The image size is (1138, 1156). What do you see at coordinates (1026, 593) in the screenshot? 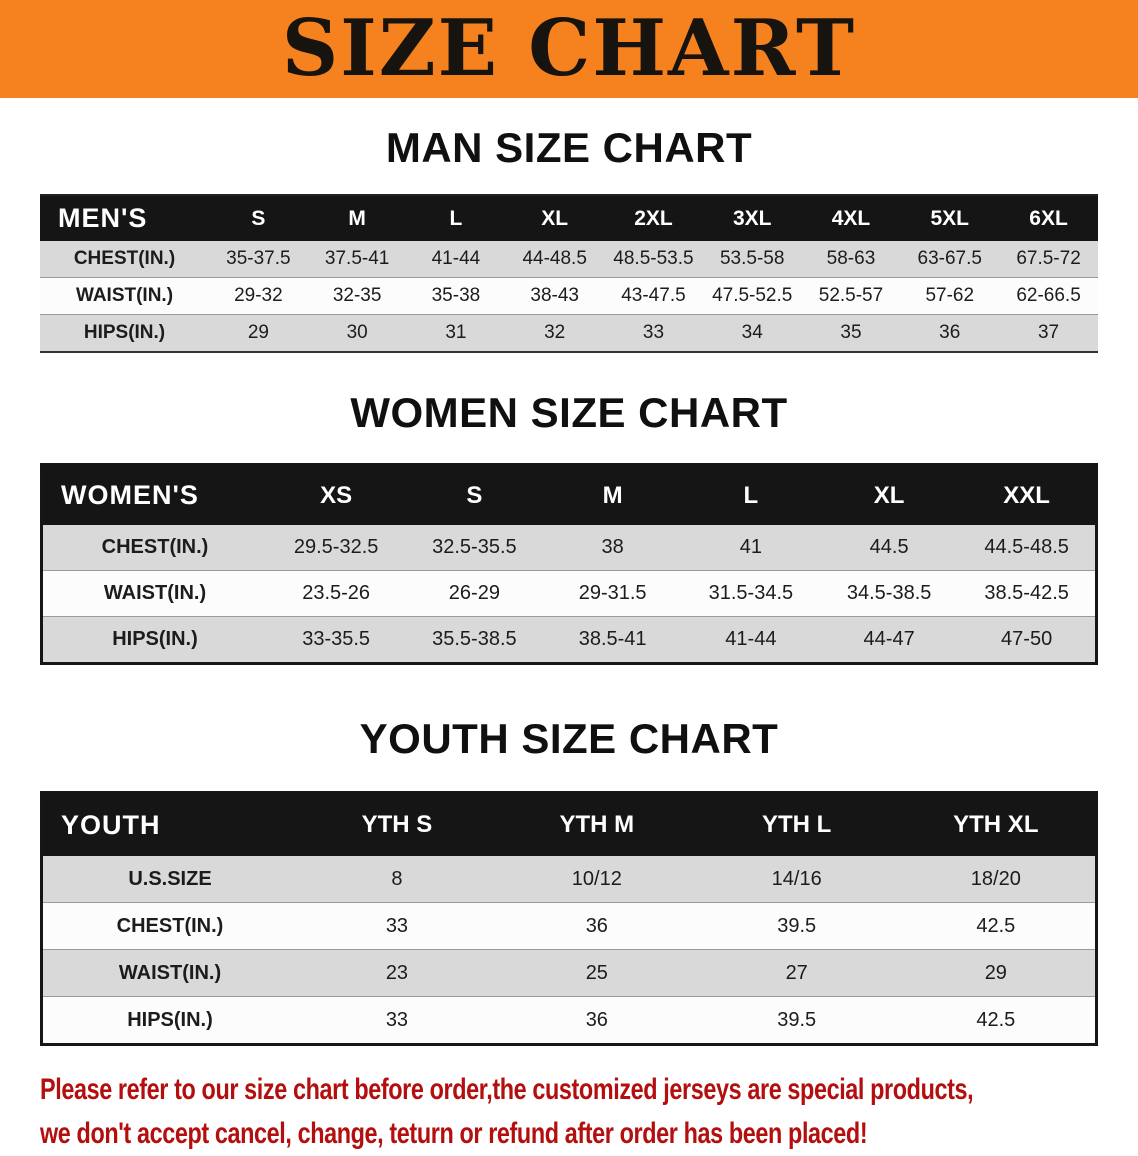
I see `size-value-cell: 38.5-42.5` at bounding box center [1026, 593].